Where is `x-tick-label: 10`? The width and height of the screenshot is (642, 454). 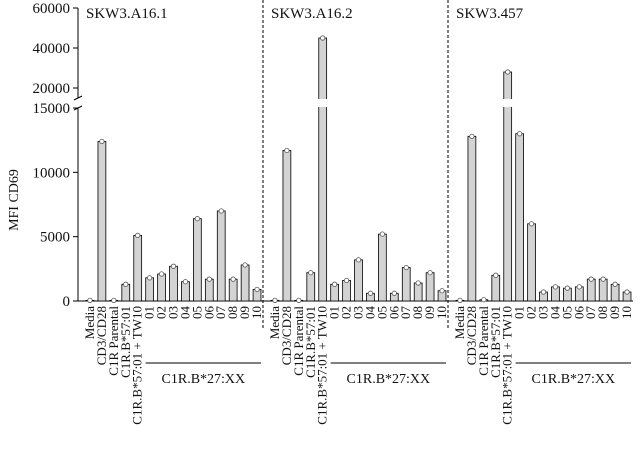
x-tick-label: 10 is located at coordinates (441, 312).